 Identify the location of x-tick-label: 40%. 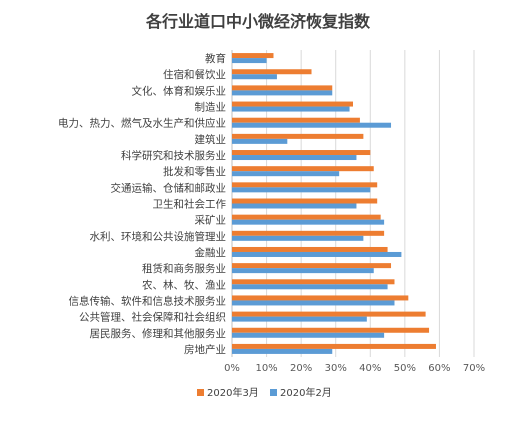
(370, 368).